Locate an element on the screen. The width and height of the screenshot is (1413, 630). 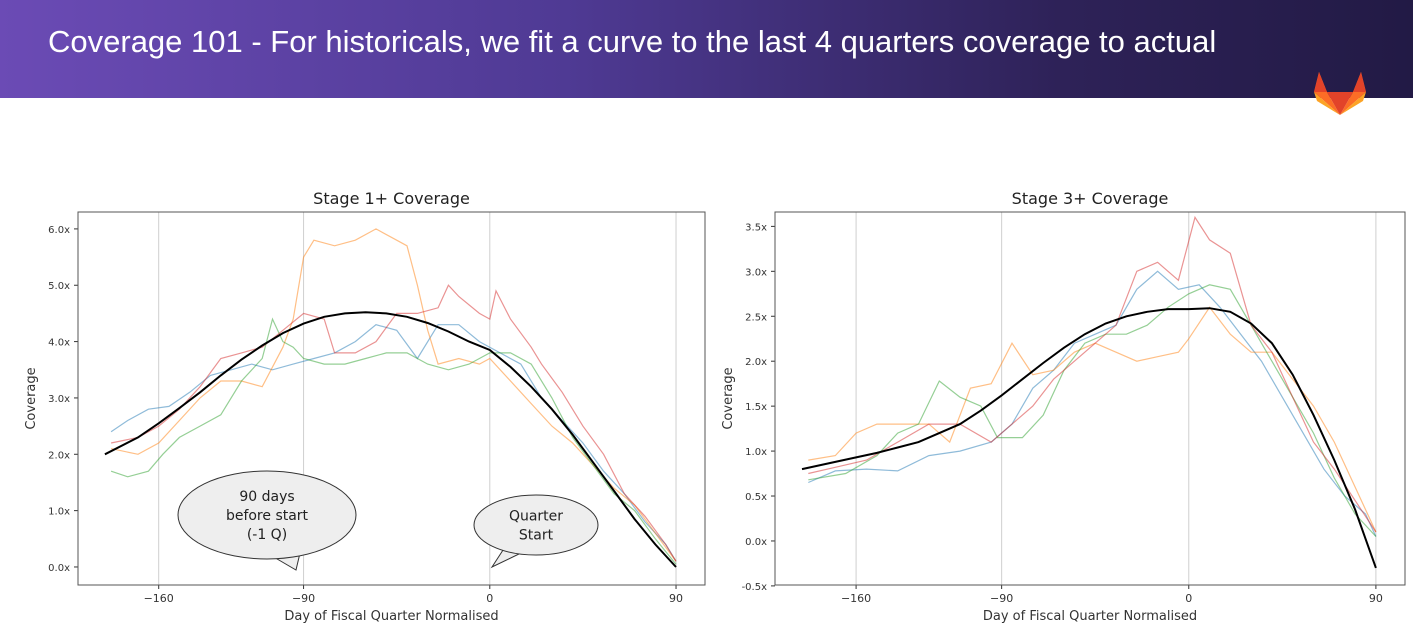
y-tick-label: 6.0x is located at coordinates (59, 230).